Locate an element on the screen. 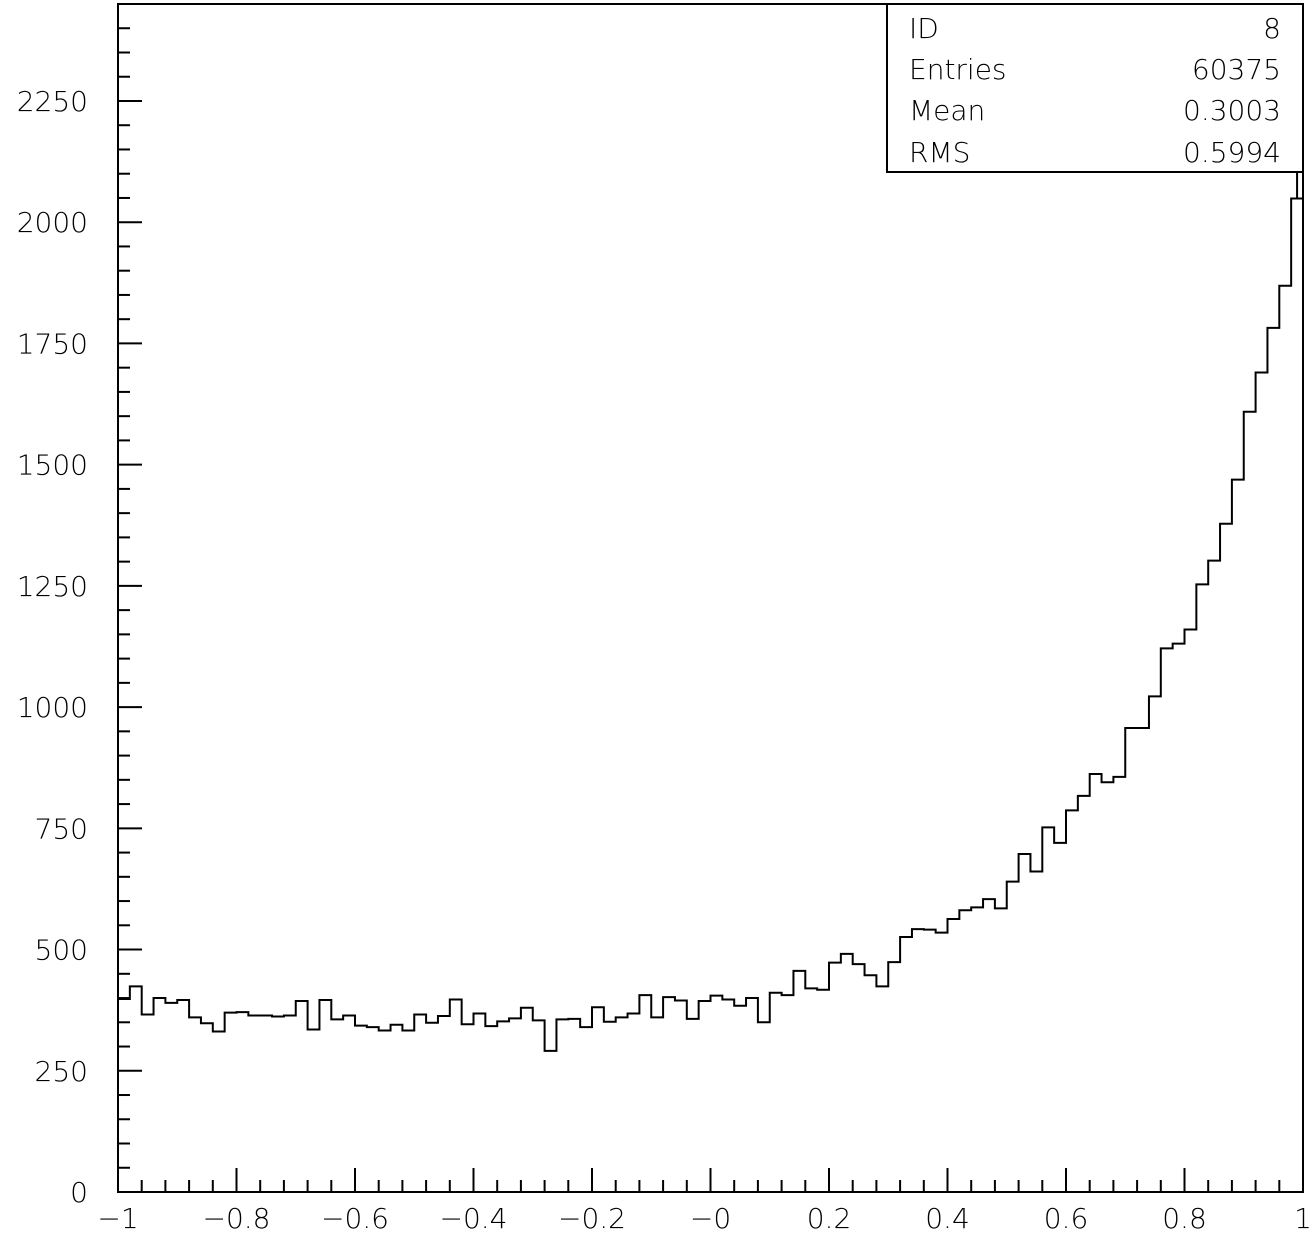 The width and height of the screenshot is (1309, 1237). y-tick-label: 2000 is located at coordinates (52, 222).